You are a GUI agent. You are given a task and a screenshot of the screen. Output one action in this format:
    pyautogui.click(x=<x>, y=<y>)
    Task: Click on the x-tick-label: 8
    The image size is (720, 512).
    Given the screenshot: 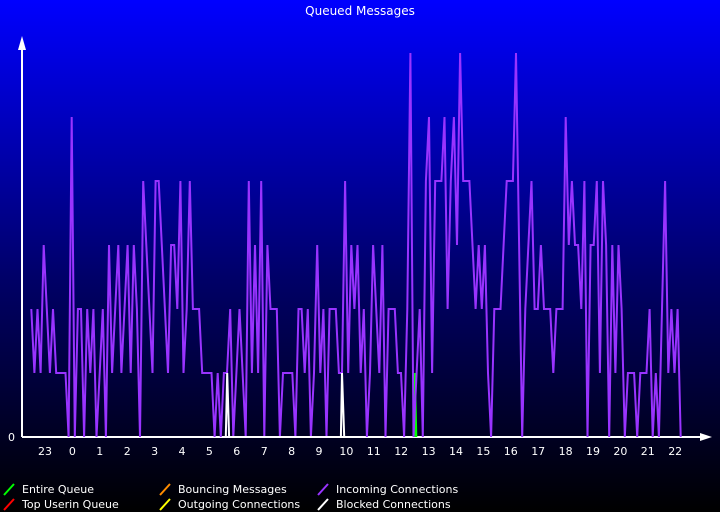 What is the action you would take?
    pyautogui.click(x=291, y=451)
    